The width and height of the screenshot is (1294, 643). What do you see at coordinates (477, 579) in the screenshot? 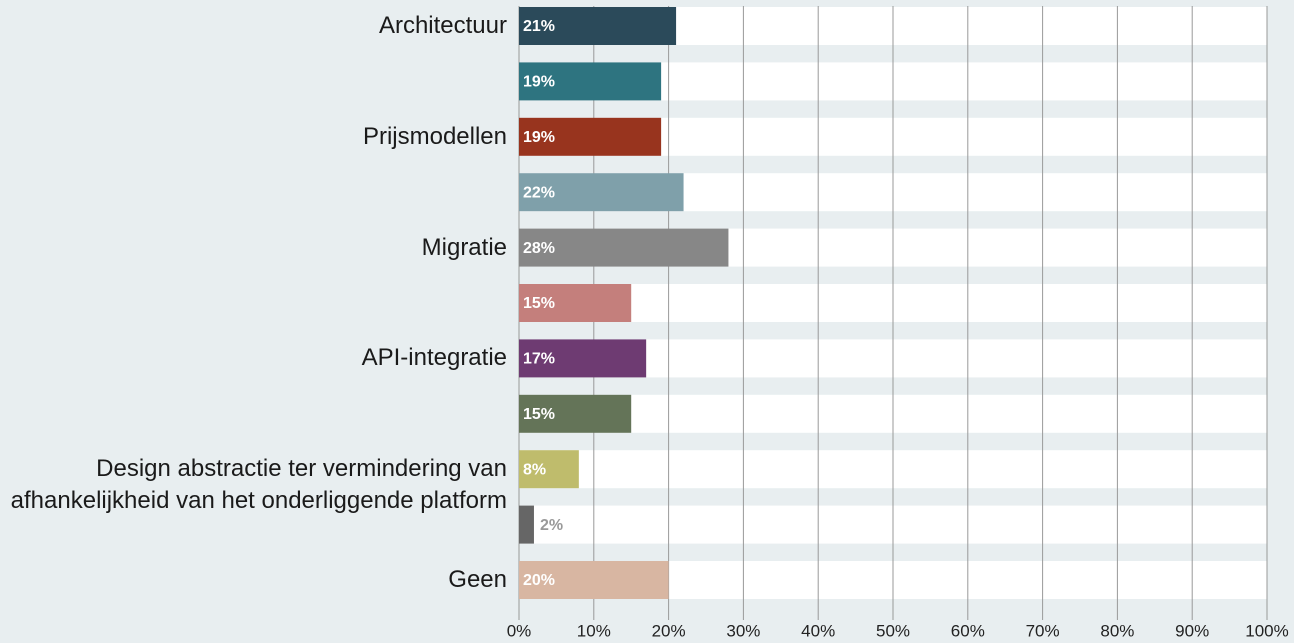
I see `category-label: Geen` at bounding box center [477, 579].